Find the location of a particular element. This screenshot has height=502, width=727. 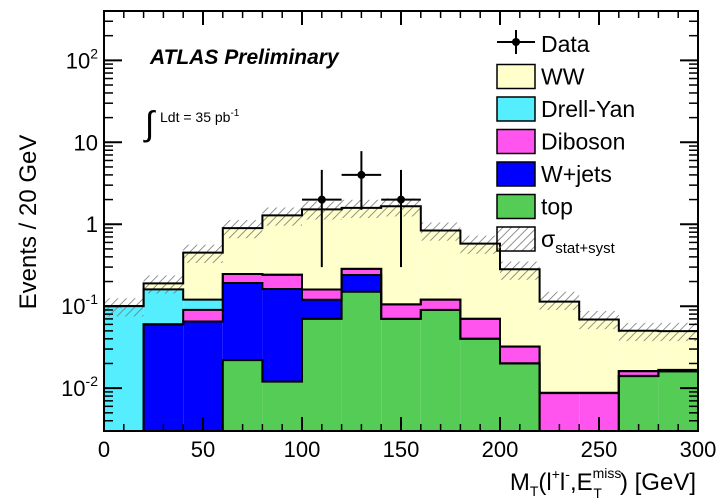

legend-swatch-top is located at coordinates (516, 206).